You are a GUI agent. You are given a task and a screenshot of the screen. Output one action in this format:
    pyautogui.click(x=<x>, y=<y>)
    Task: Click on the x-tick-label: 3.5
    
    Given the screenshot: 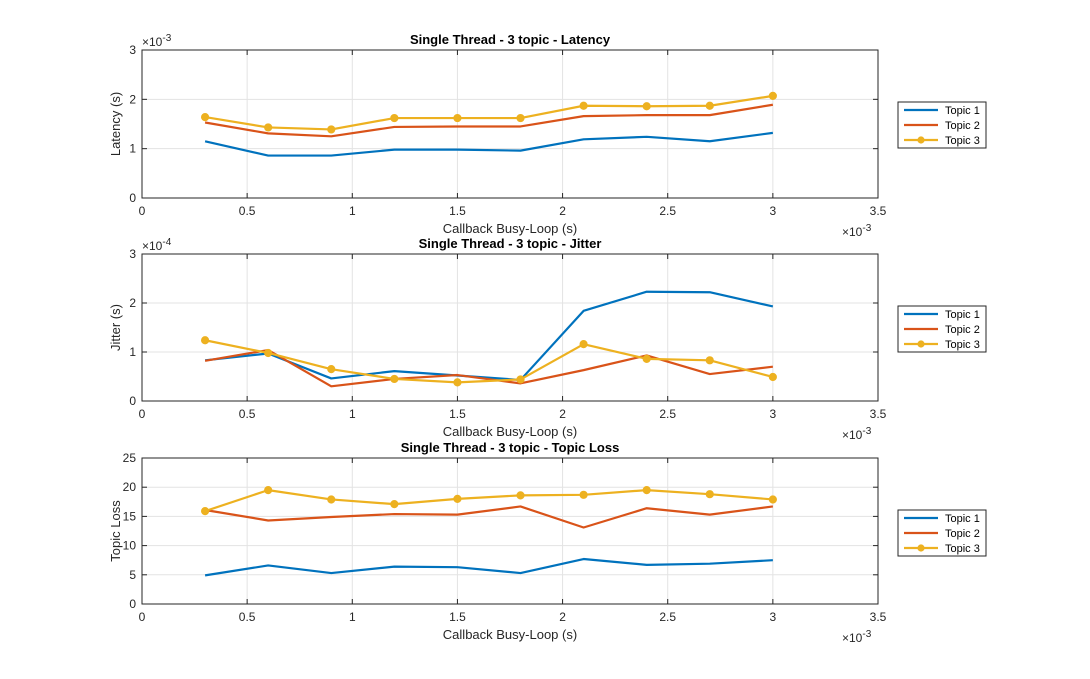 What is the action you would take?
    pyautogui.click(x=878, y=211)
    